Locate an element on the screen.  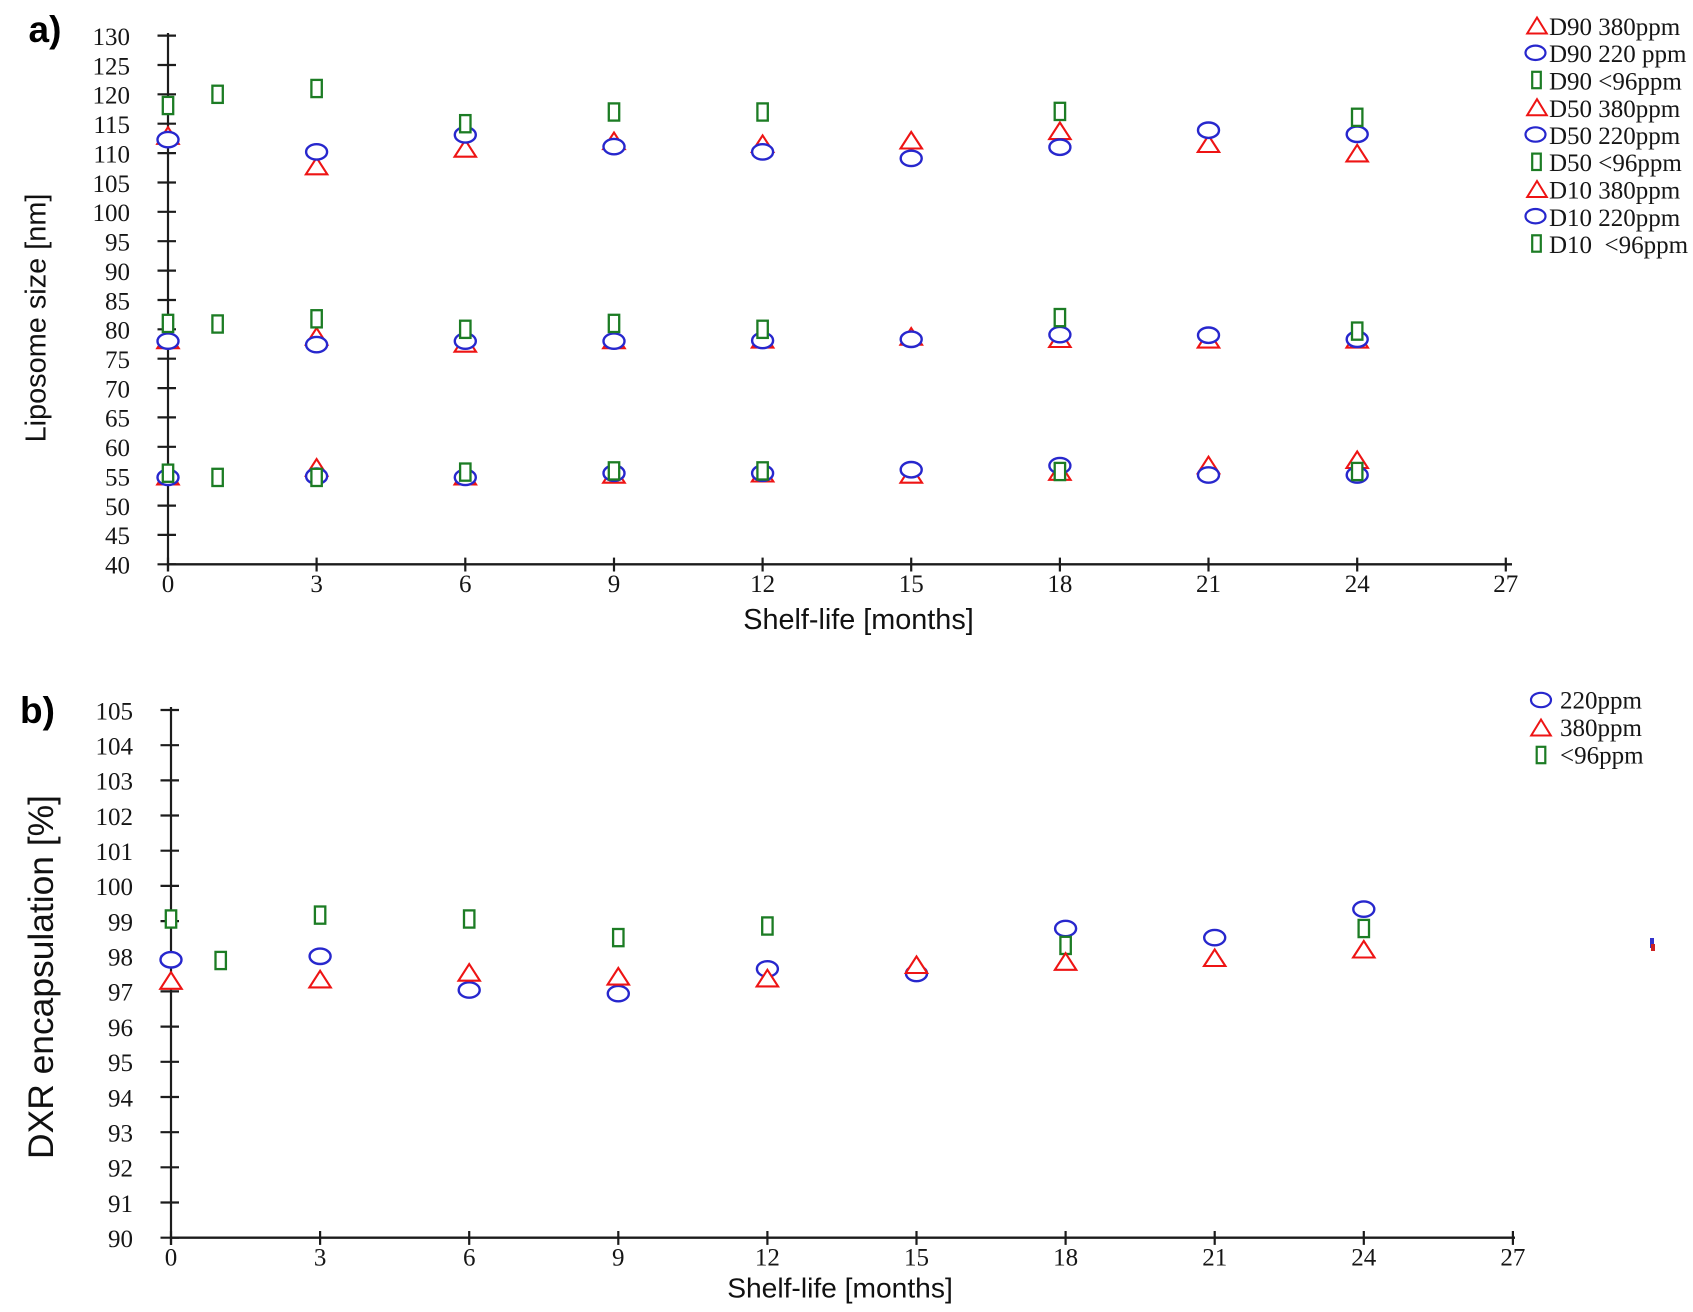
svg-text: 55 is located at coordinates (117, 478).